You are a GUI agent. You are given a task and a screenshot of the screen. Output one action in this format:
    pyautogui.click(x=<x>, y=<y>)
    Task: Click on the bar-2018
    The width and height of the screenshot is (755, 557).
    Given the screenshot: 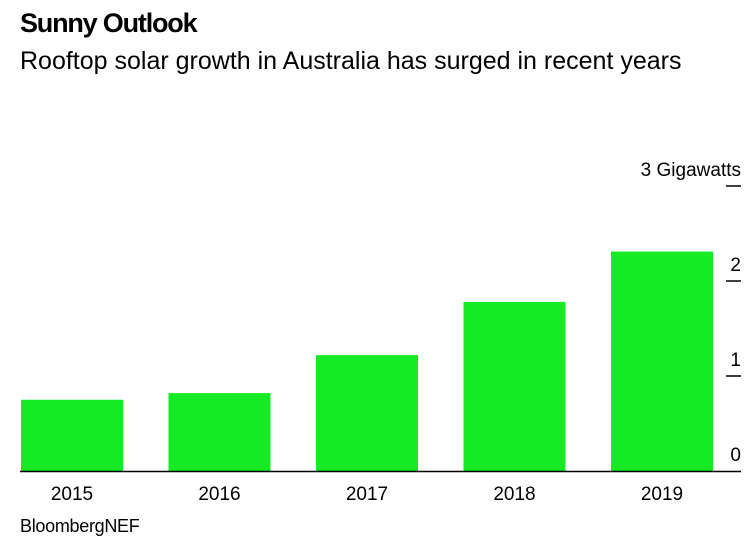 What is the action you would take?
    pyautogui.click(x=514, y=386)
    